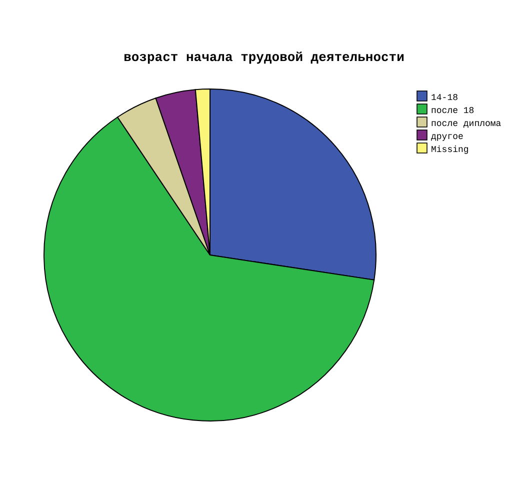 The height and width of the screenshot is (503, 524). I want to click on legend-label: после диплома, so click(466, 124).